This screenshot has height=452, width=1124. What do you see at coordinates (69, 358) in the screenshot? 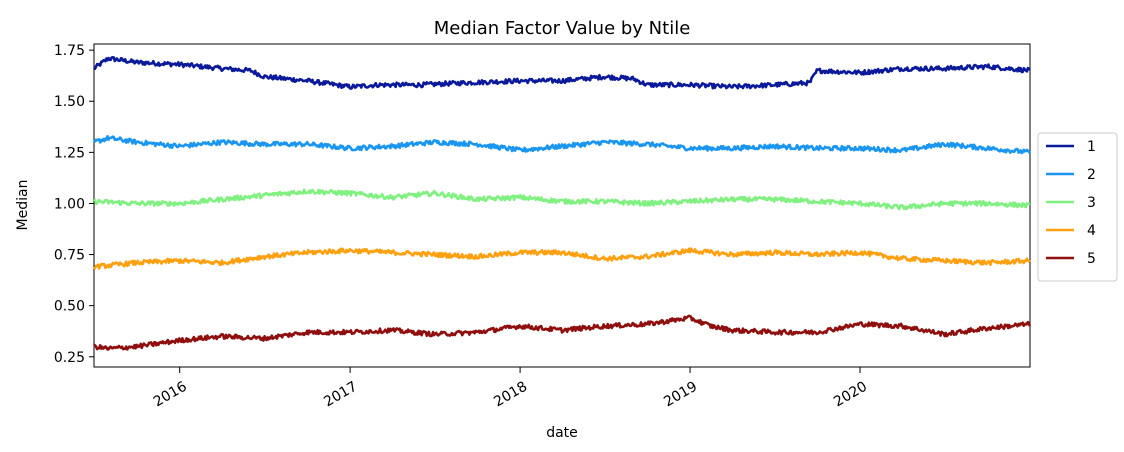
I see `y-tick-label: 0.25` at bounding box center [69, 358].